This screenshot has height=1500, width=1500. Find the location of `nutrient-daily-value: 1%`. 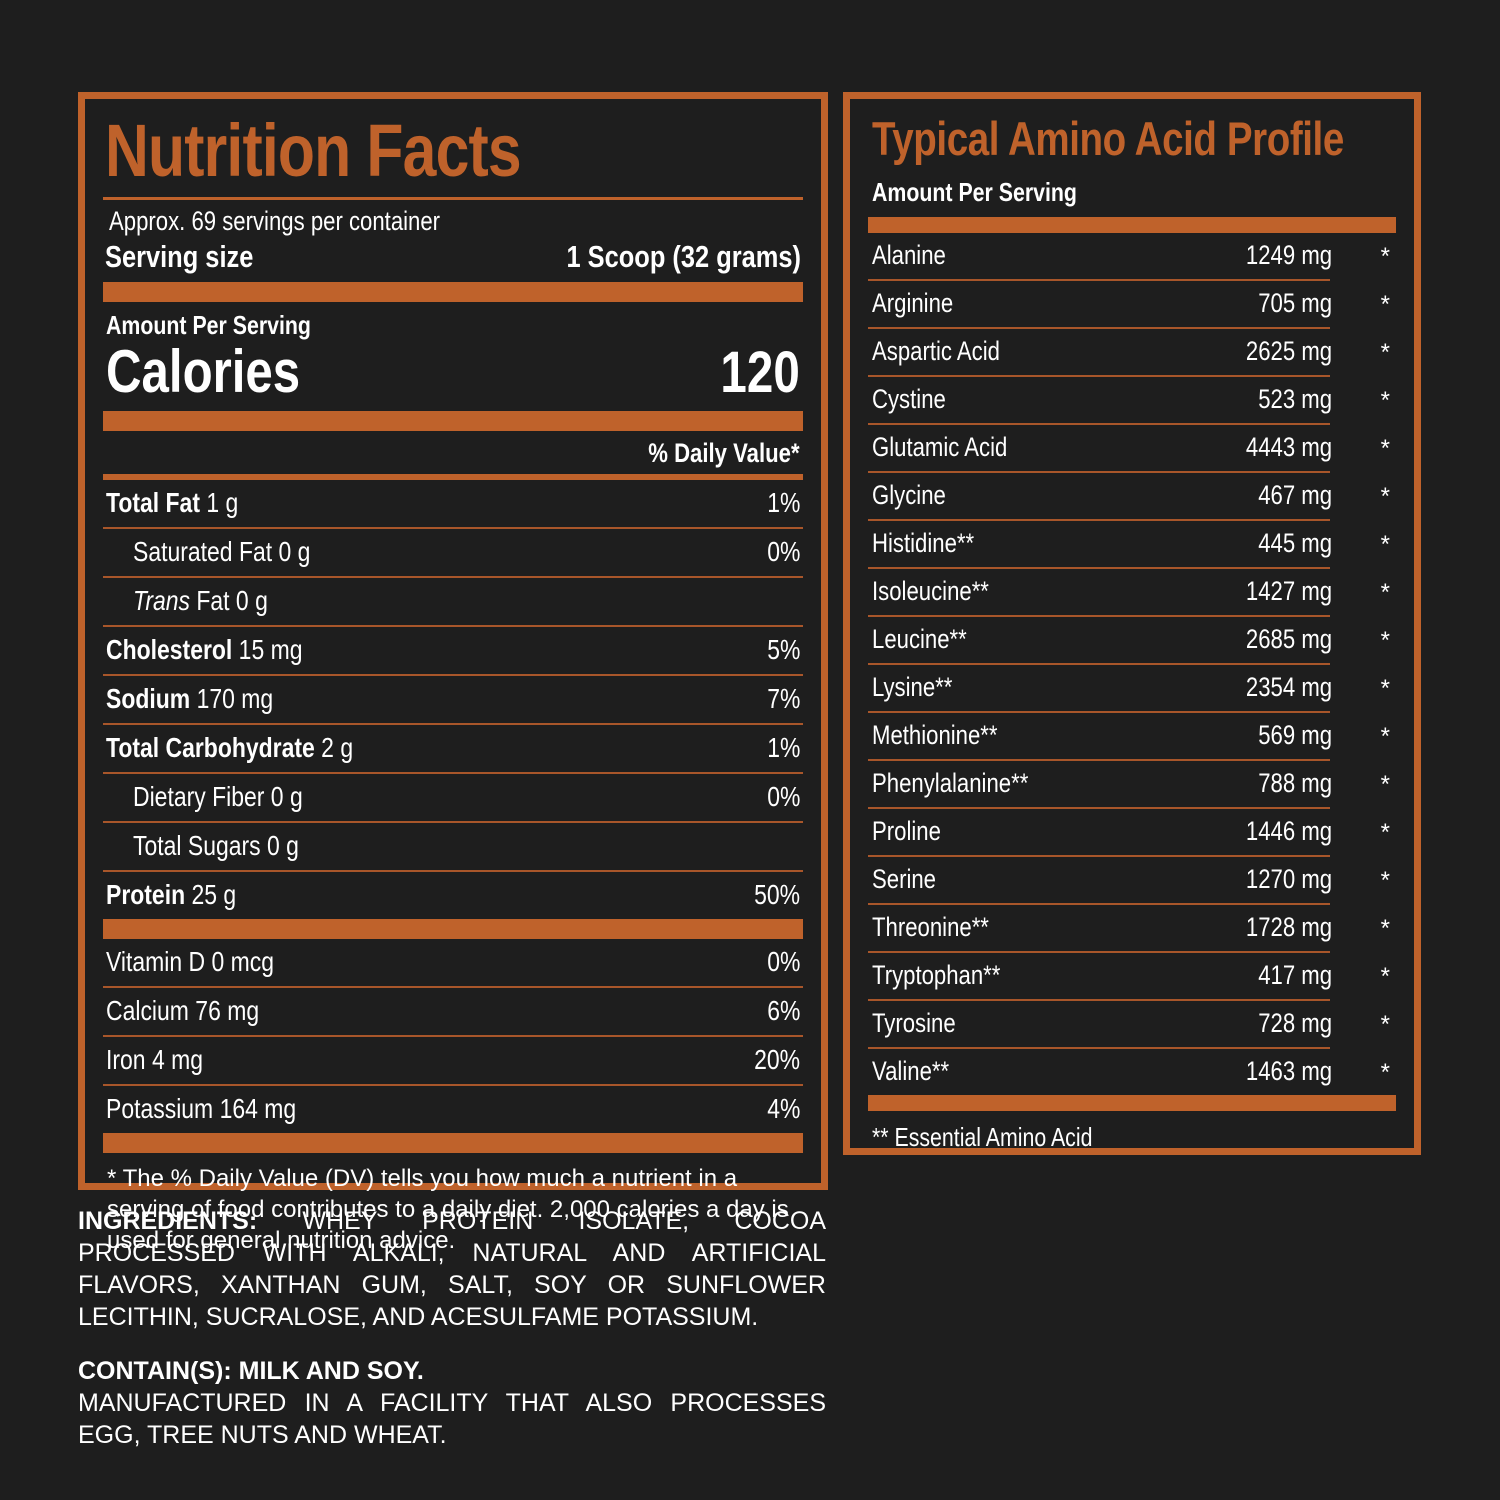

nutrient-daily-value: 1% is located at coordinates (783, 747).